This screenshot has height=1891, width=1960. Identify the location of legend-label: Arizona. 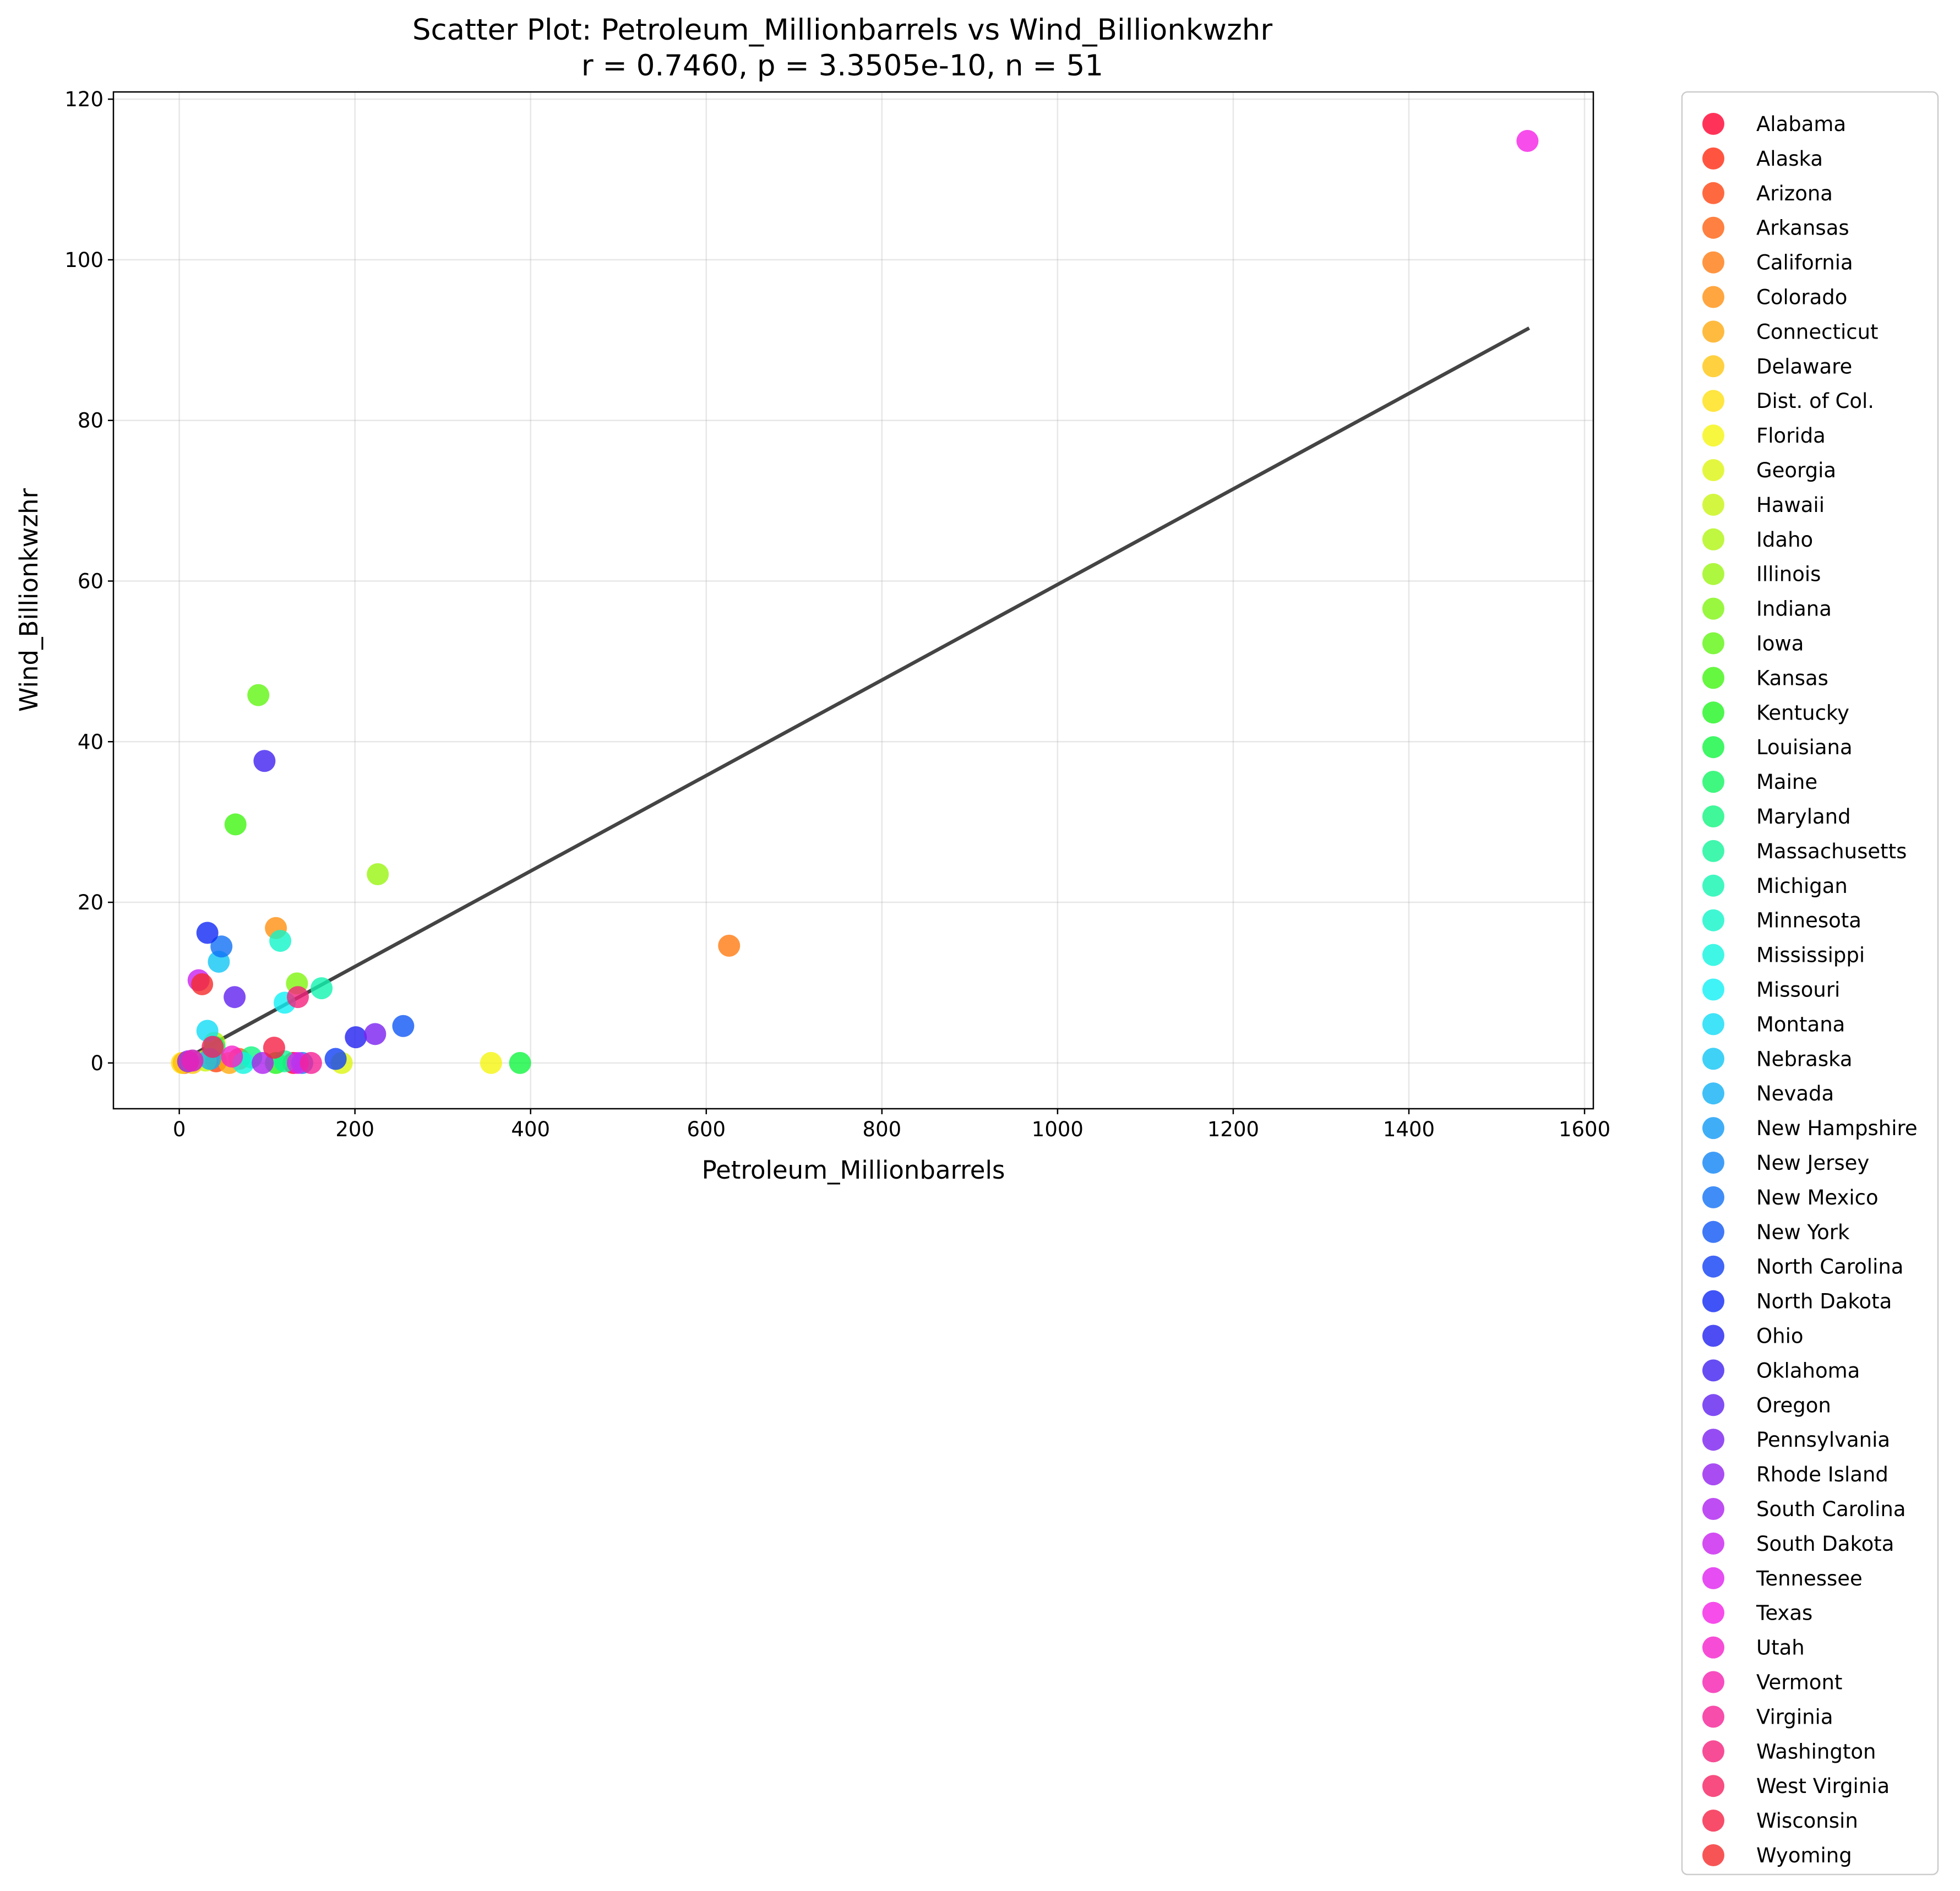
(1795, 194).